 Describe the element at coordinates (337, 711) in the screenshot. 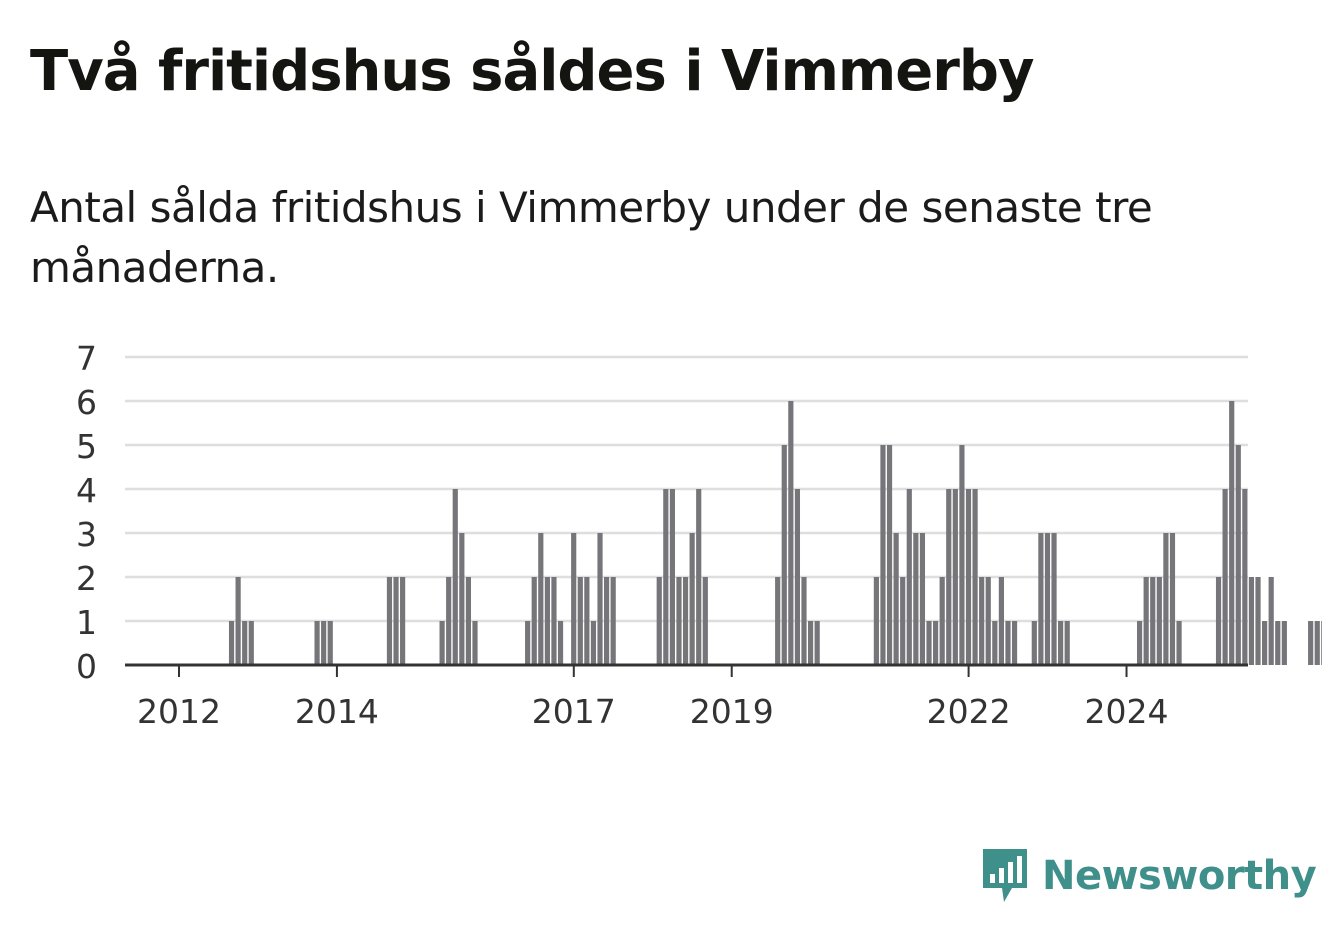

I see `x-tick-label: 2014` at that location.